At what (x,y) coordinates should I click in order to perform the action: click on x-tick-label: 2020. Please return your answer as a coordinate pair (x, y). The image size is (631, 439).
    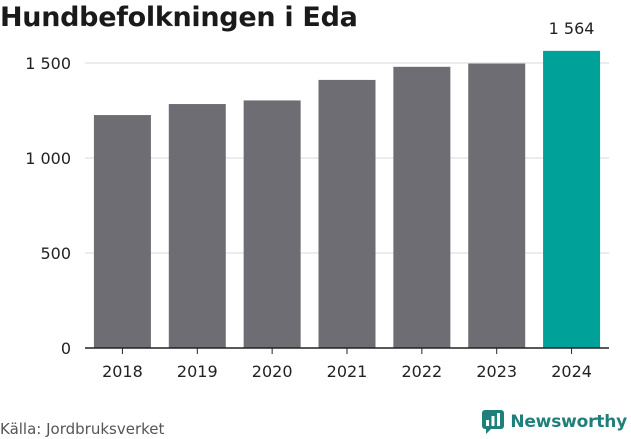
    Looking at the image, I should click on (272, 371).